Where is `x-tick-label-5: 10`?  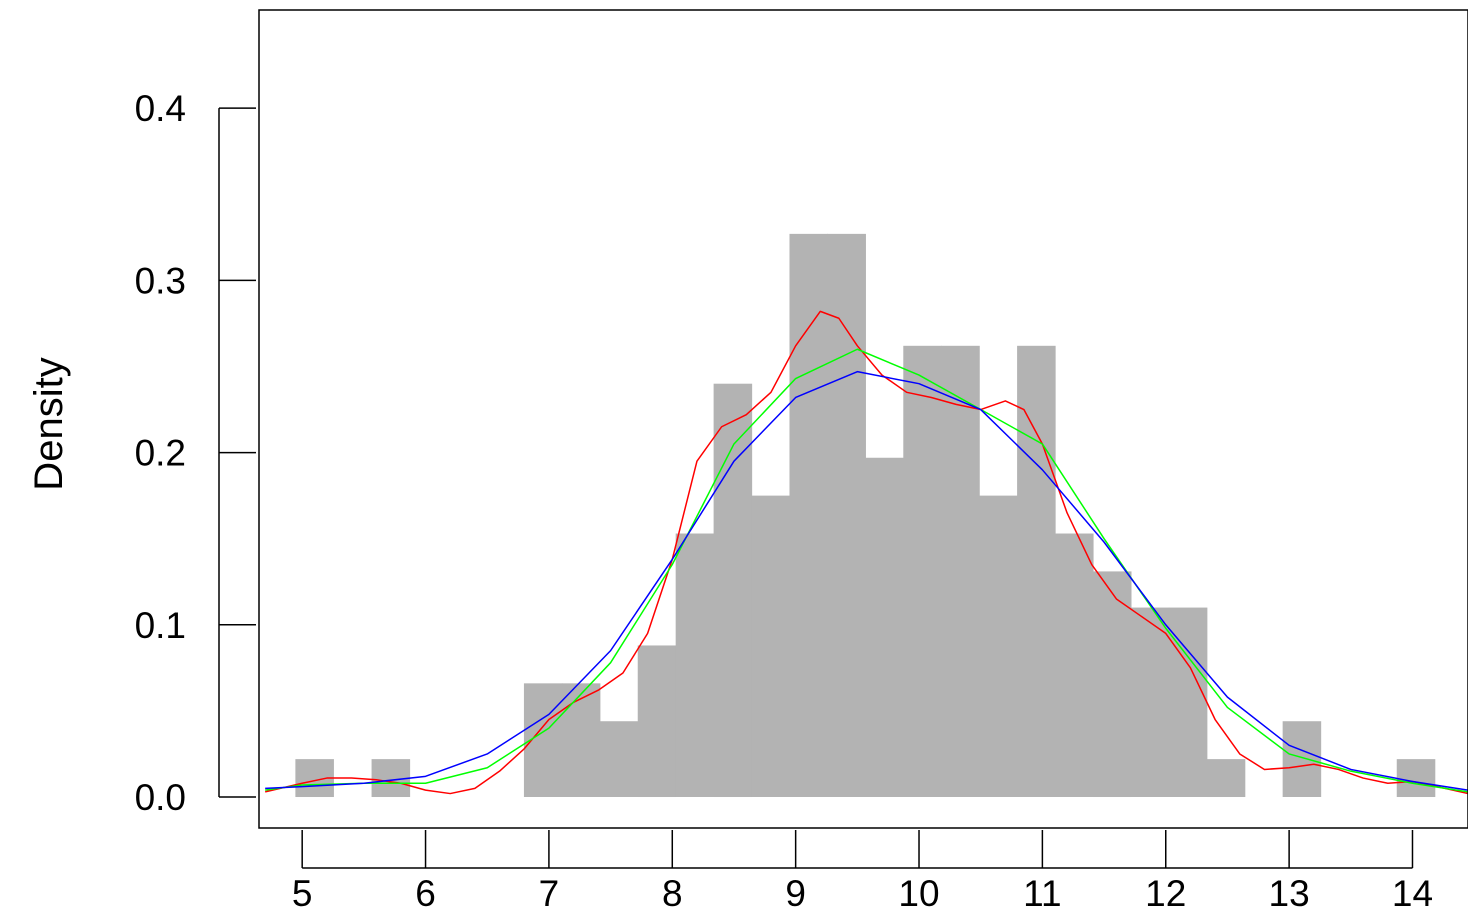 x-tick-label-5: 10 is located at coordinates (918, 893).